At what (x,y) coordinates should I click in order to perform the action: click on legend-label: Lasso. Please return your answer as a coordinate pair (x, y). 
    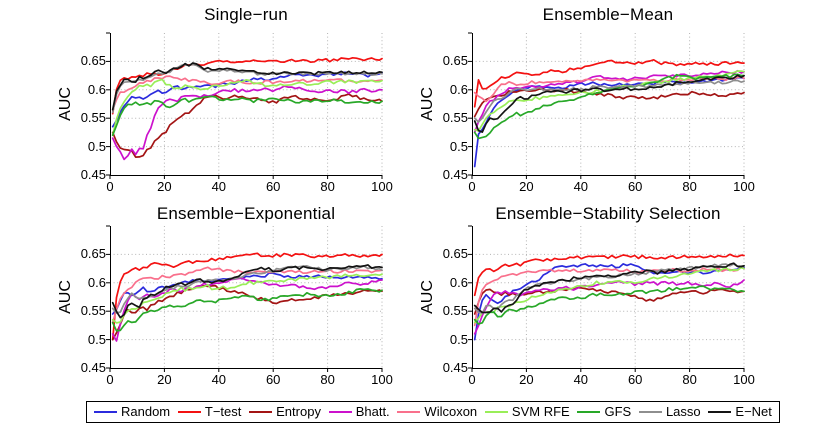
    Looking at the image, I should click on (683, 411).